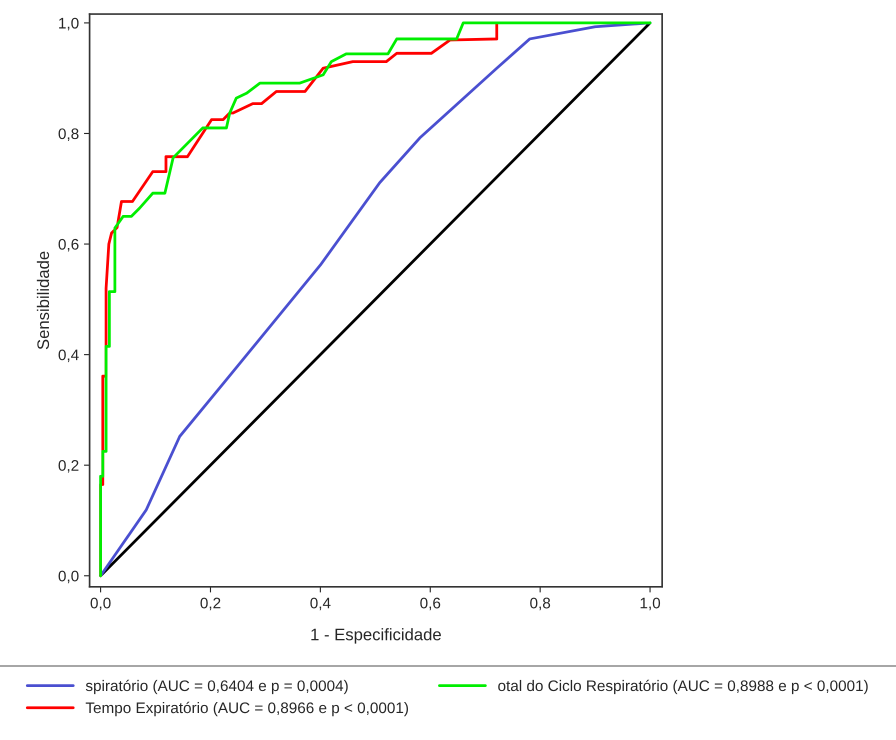 The width and height of the screenshot is (896, 740). Describe the element at coordinates (68, 134) in the screenshot. I see `y-tick-label: 0,8` at that location.